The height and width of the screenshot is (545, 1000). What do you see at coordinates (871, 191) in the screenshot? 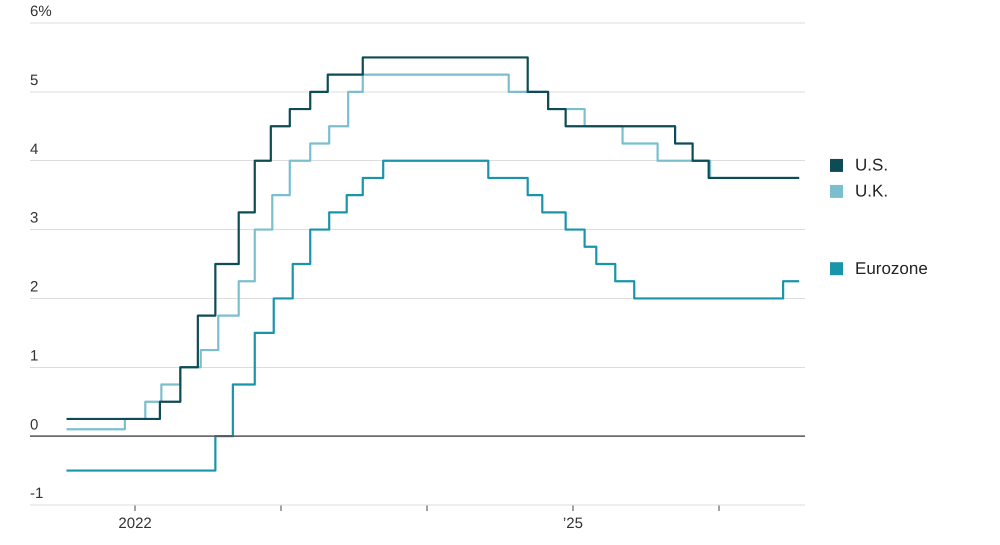
I see `legend-label: U.K.` at bounding box center [871, 191].